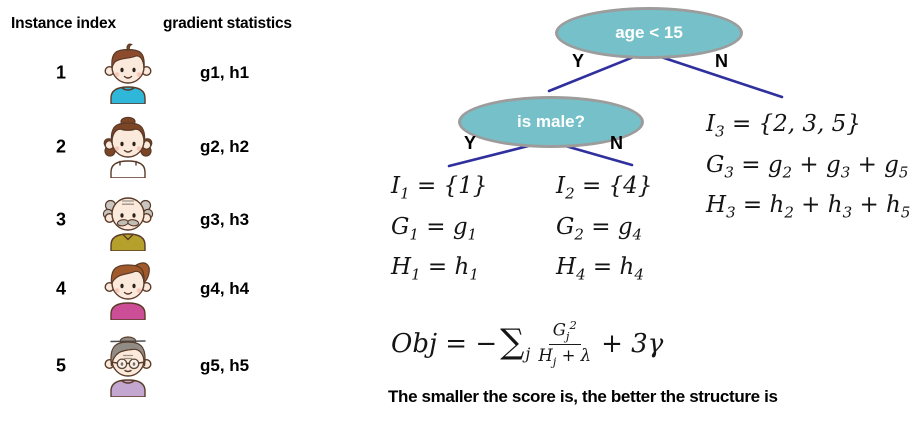 Image resolution: width=920 pixels, height=421 pixels. Describe the element at coordinates (434, 228) in the screenshot. I see `formula-line: G1 = g1` at that location.